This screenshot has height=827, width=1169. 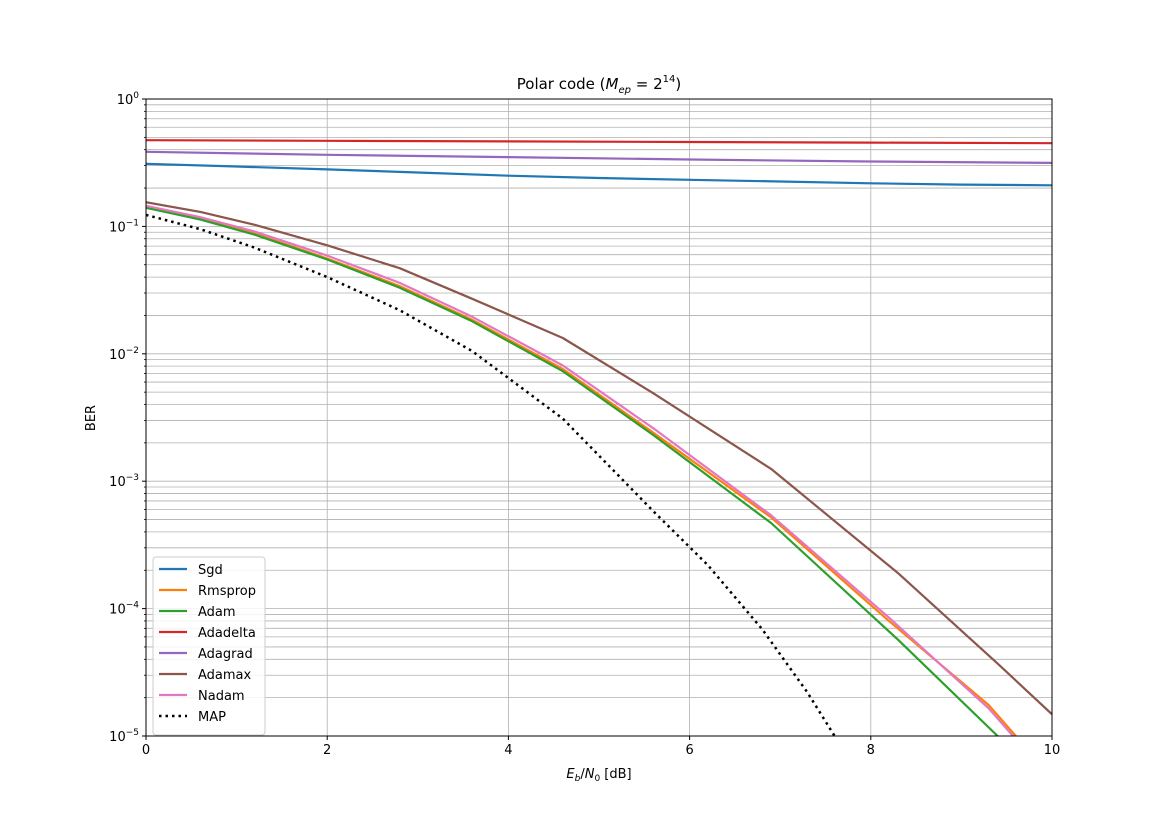 I want to click on y-tick-label: 10⁻⁴, so click(x=124, y=609).